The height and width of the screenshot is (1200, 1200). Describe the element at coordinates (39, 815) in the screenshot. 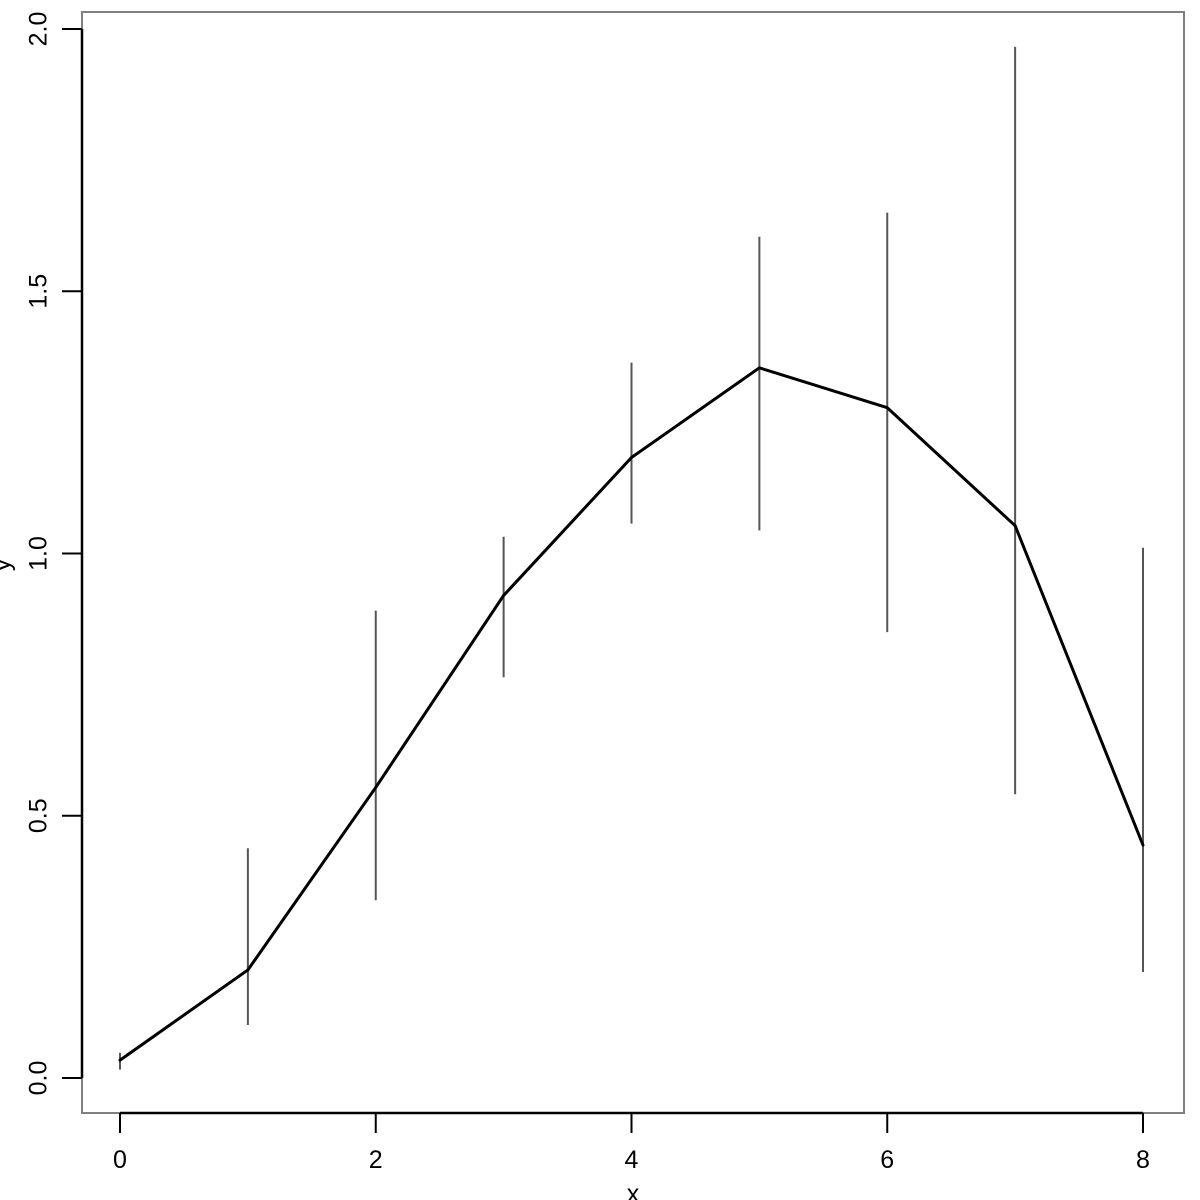

I see `y-tick-label-1: 0.5` at that location.